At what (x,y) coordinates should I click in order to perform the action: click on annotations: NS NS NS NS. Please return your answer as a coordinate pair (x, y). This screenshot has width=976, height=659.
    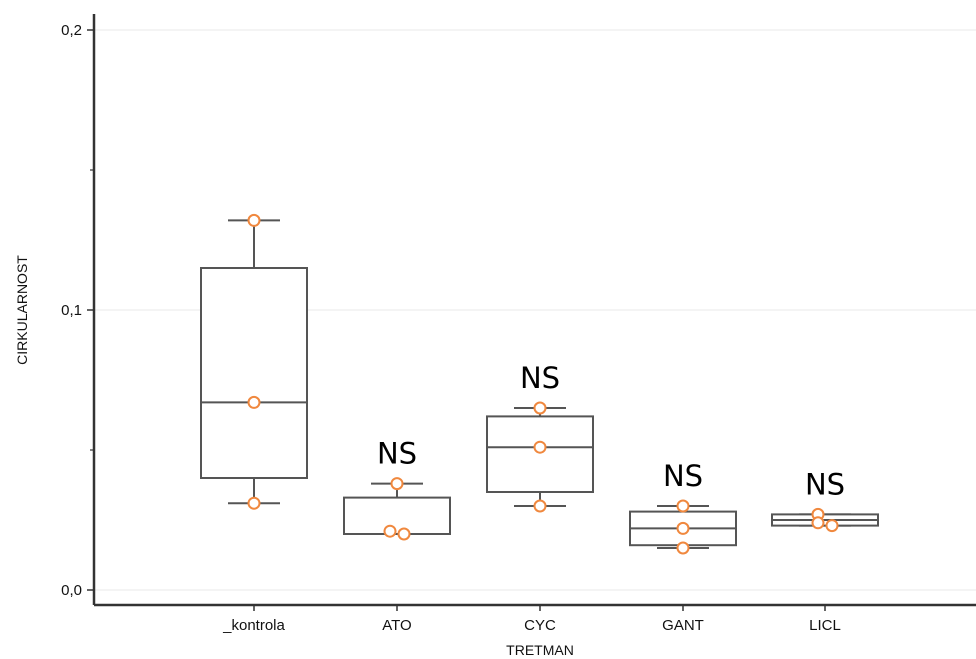
    Looking at the image, I should click on (611, 431).